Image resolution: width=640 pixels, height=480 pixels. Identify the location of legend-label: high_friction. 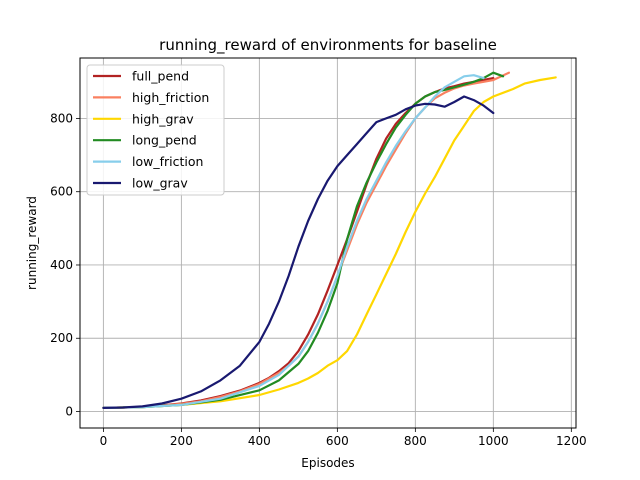
(170, 97).